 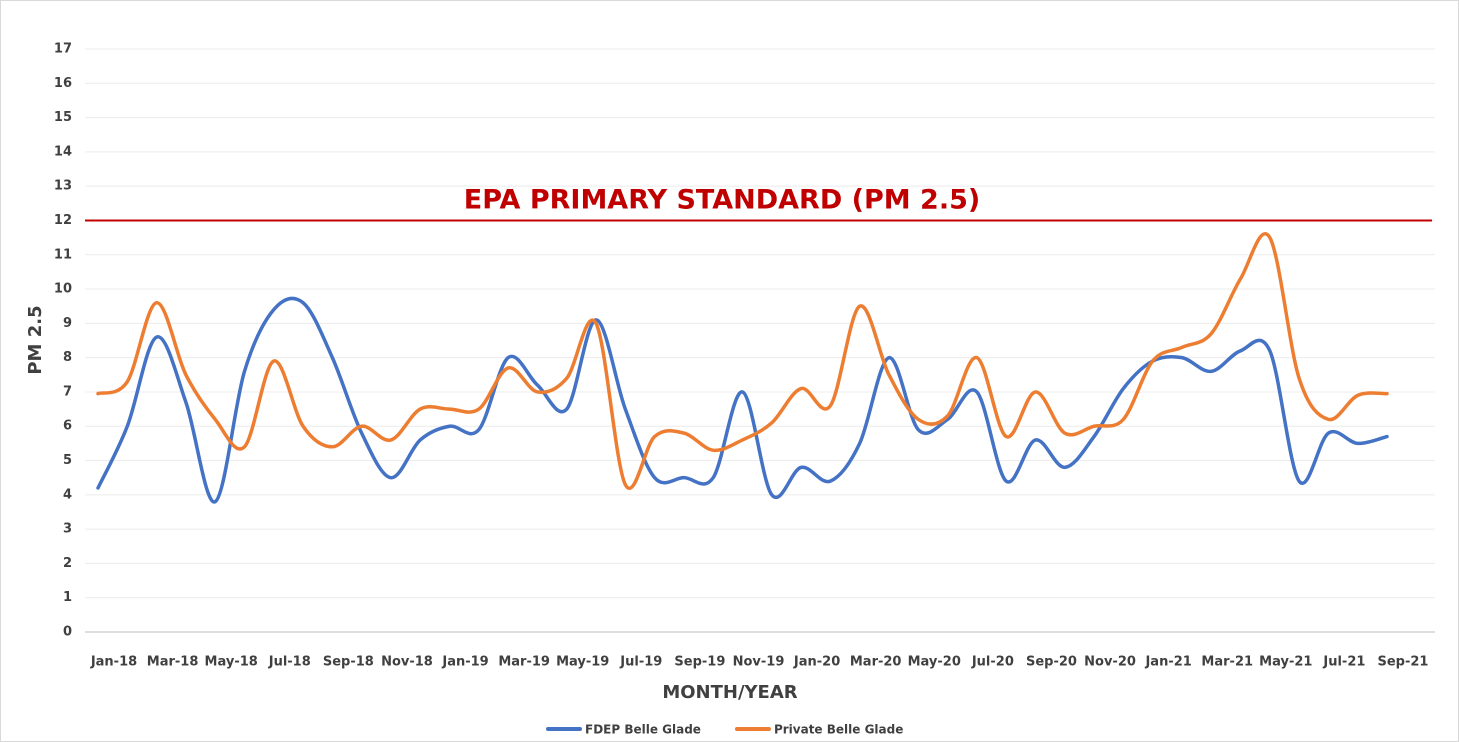 I want to click on y-tick-label: 9, so click(x=67, y=323).